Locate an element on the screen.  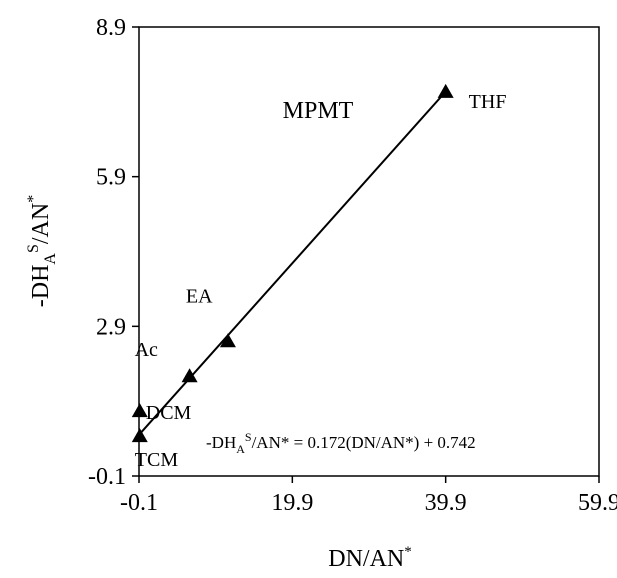
x-tick-label: 59.9 is located at coordinates (597, 503).